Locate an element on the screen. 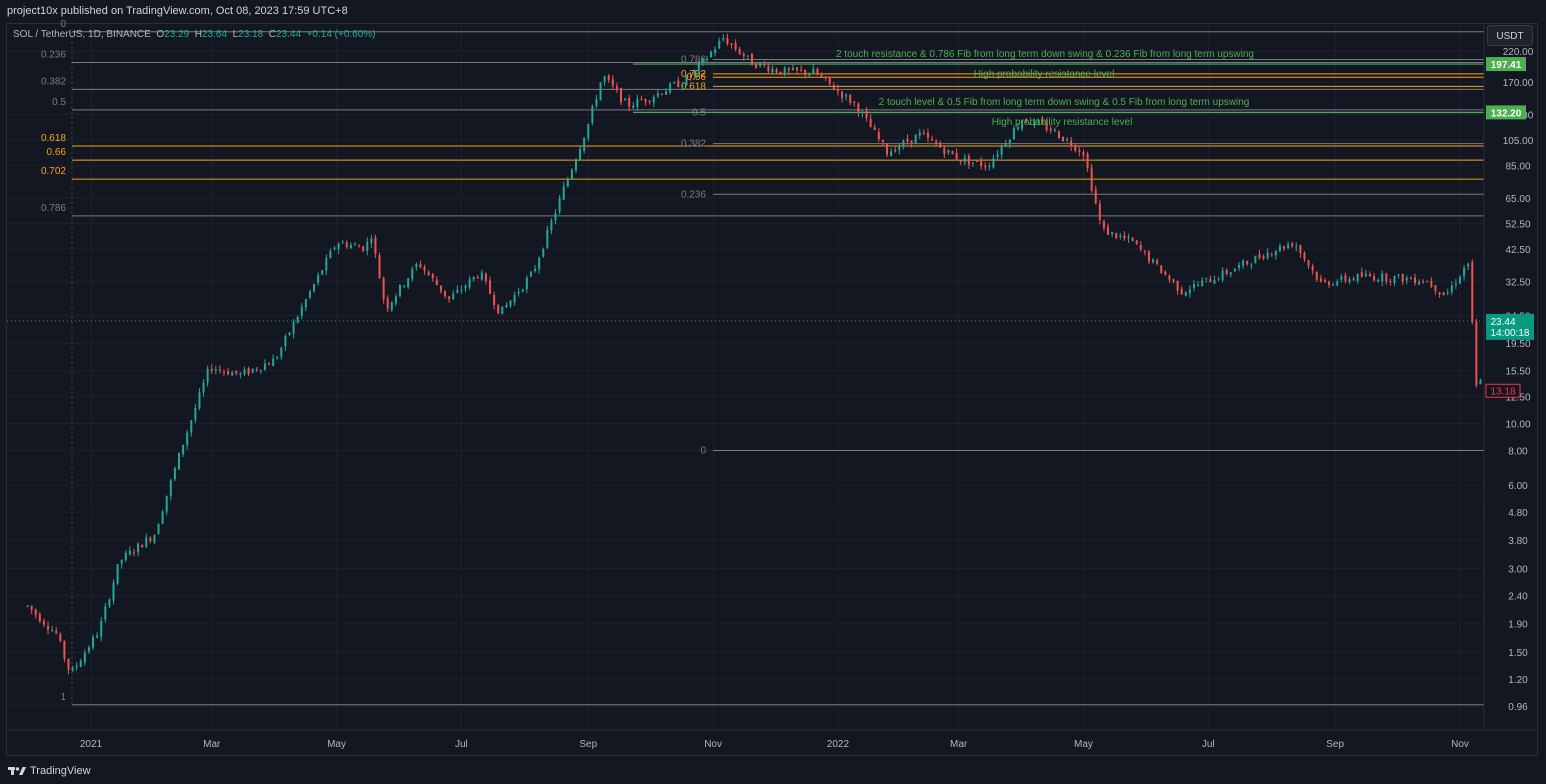 This screenshot has width=1546, height=784. currency-button: USDT is located at coordinates (1510, 35).